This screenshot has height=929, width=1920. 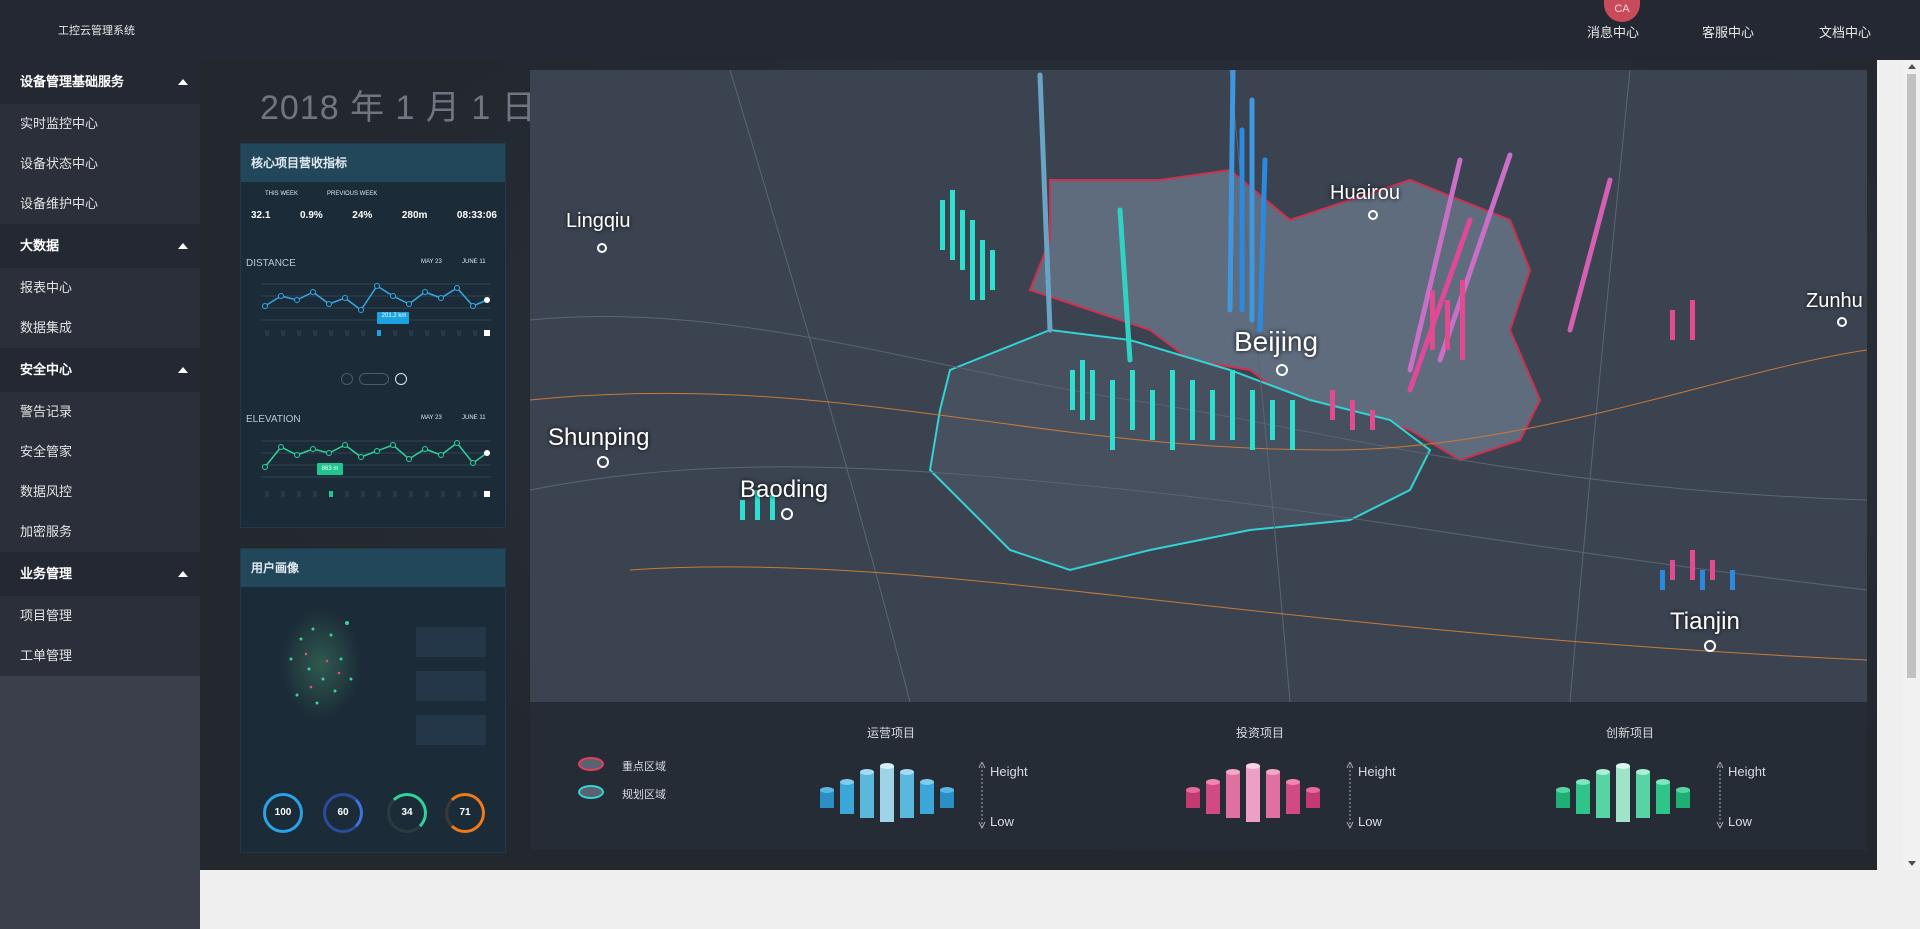 I want to click on sidebar-group-business: 业务管理 项目管理 工单管理, so click(x=100, y=614).